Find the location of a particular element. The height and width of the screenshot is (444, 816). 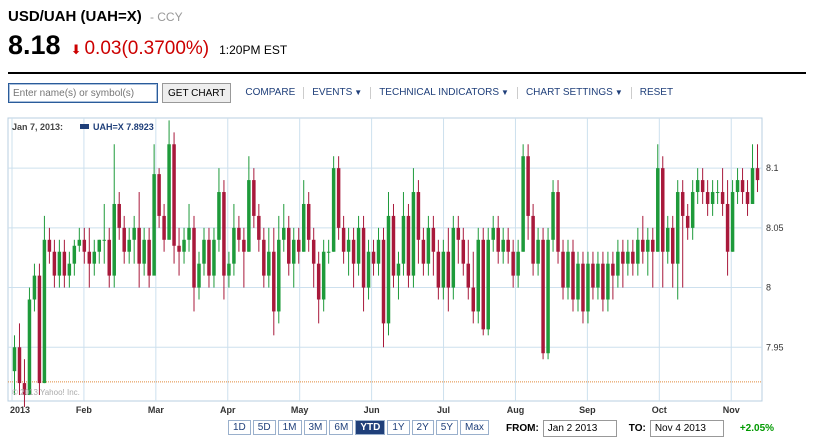

from-date-input is located at coordinates (579, 428).